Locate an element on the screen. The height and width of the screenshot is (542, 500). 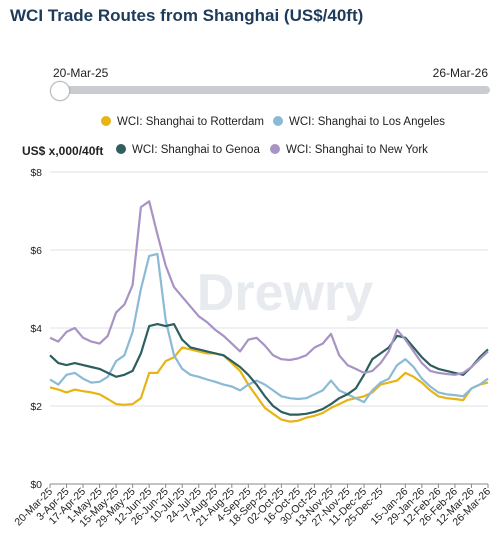
y-tick-label: $6 is located at coordinates (36, 251).